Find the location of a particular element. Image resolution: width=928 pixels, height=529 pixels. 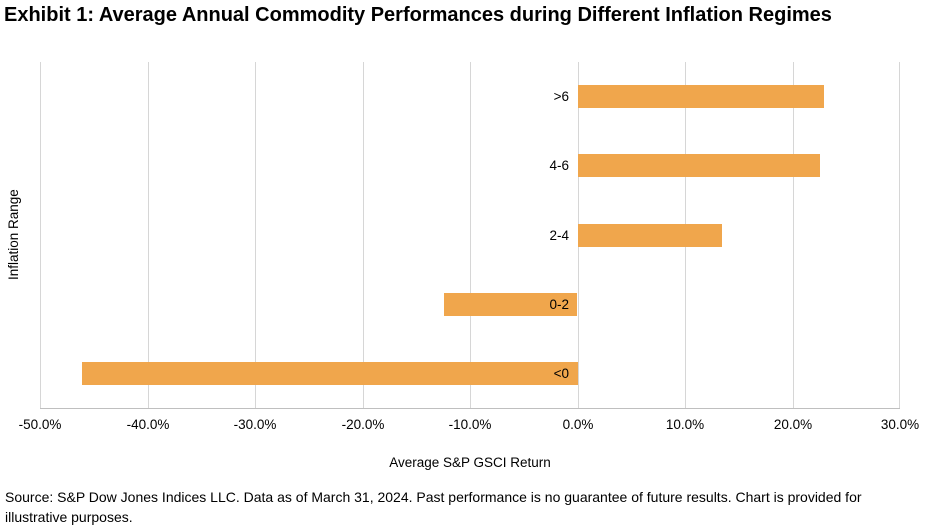

category-label: <0 is located at coordinates (561, 373).